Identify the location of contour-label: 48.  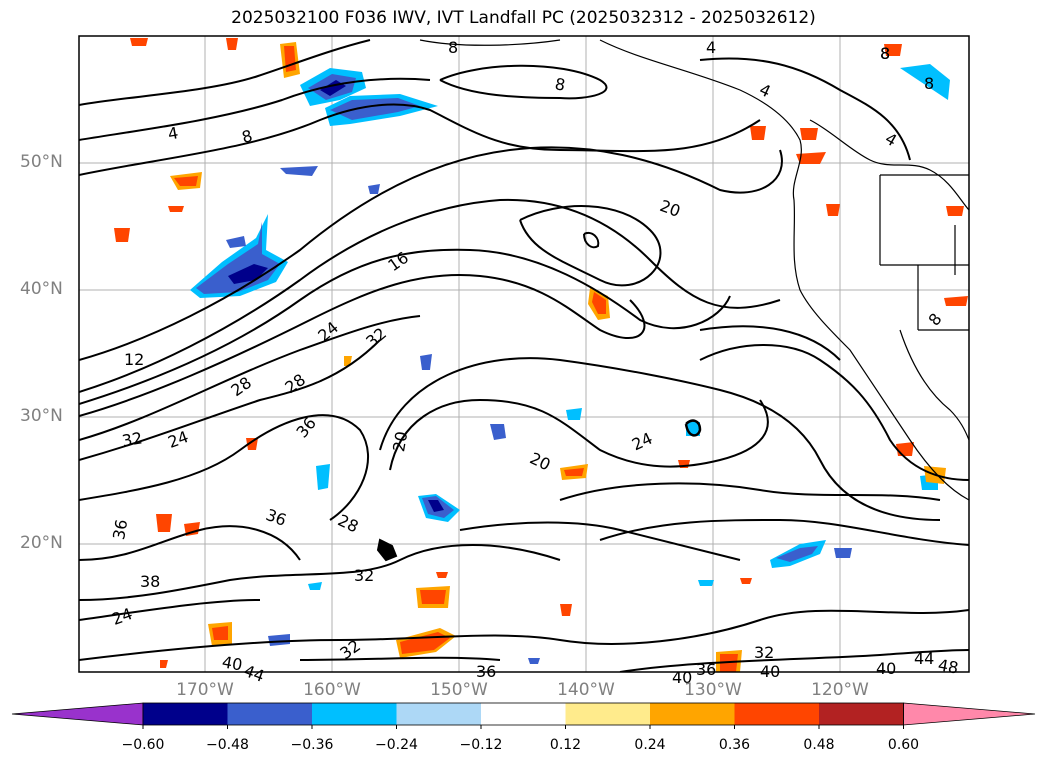
(948, 666).